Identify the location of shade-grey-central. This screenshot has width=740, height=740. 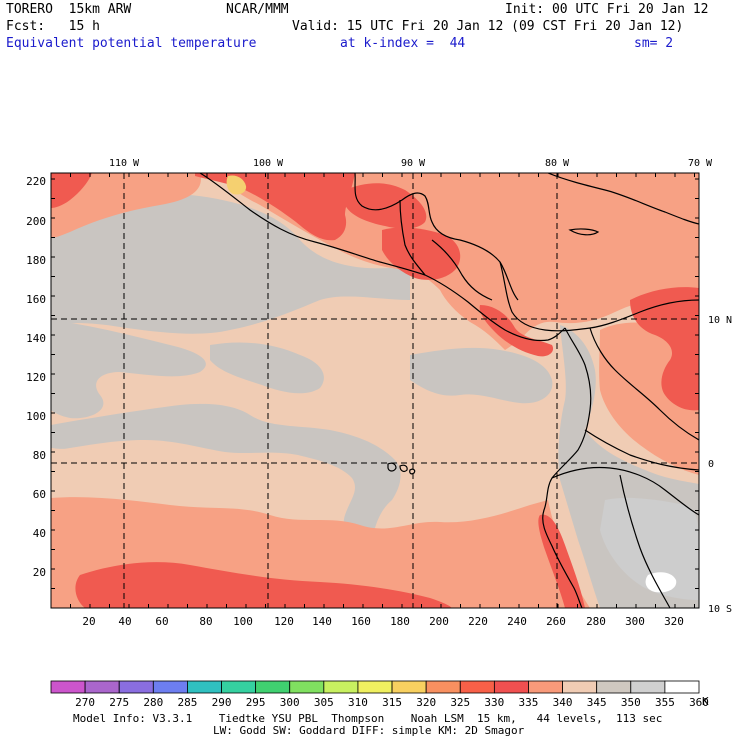
(267, 368).